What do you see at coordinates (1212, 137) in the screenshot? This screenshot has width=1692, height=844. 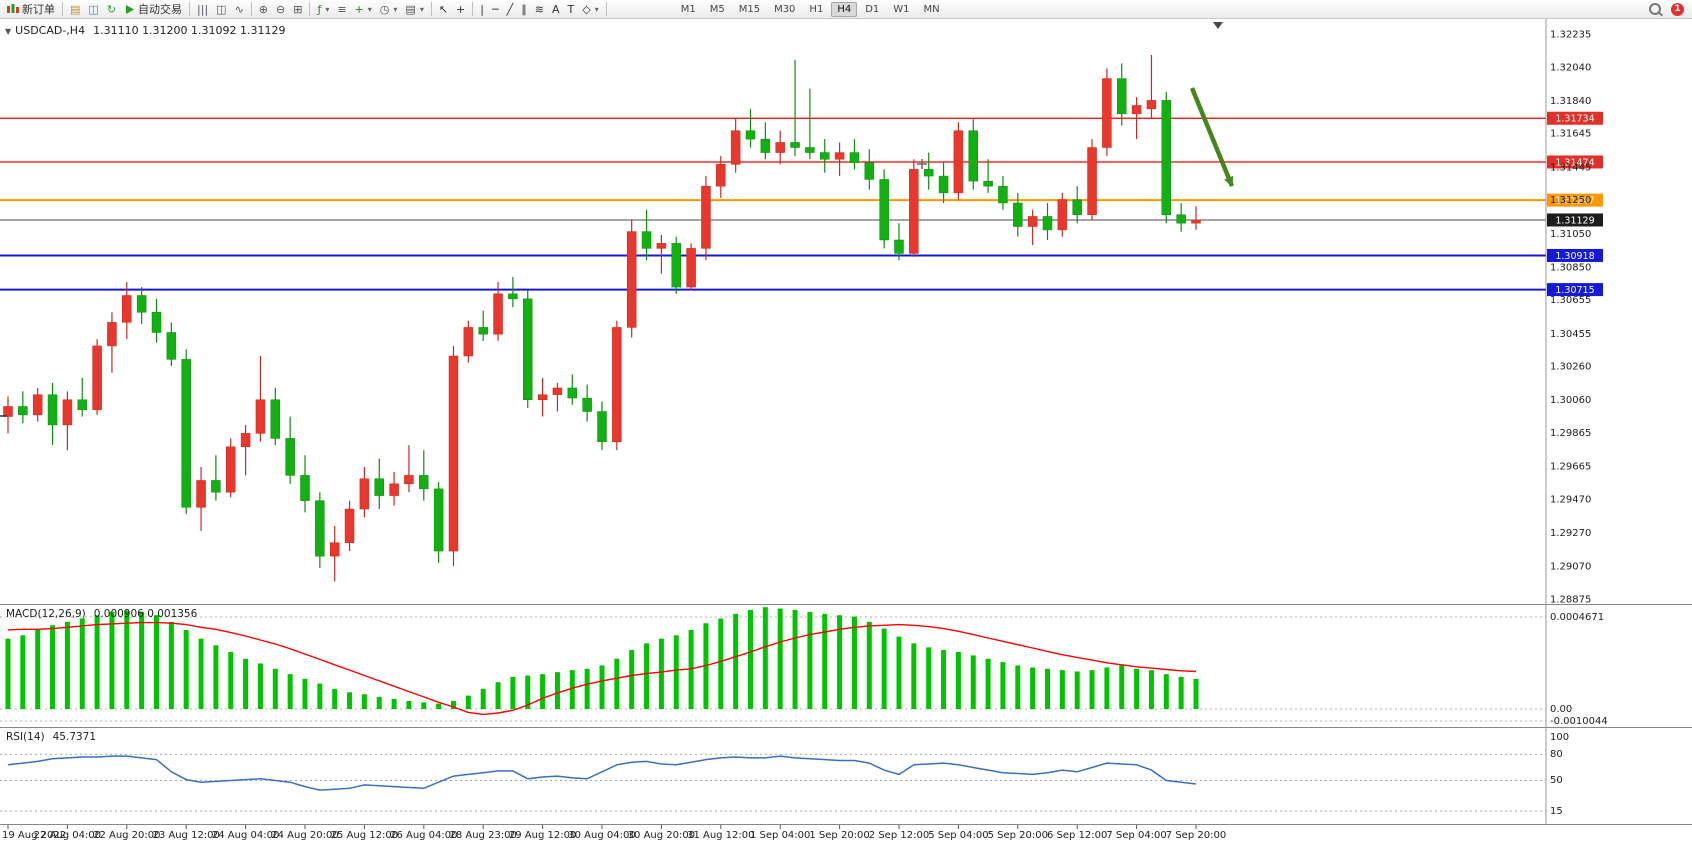 I see `annotation-arrow` at bounding box center [1212, 137].